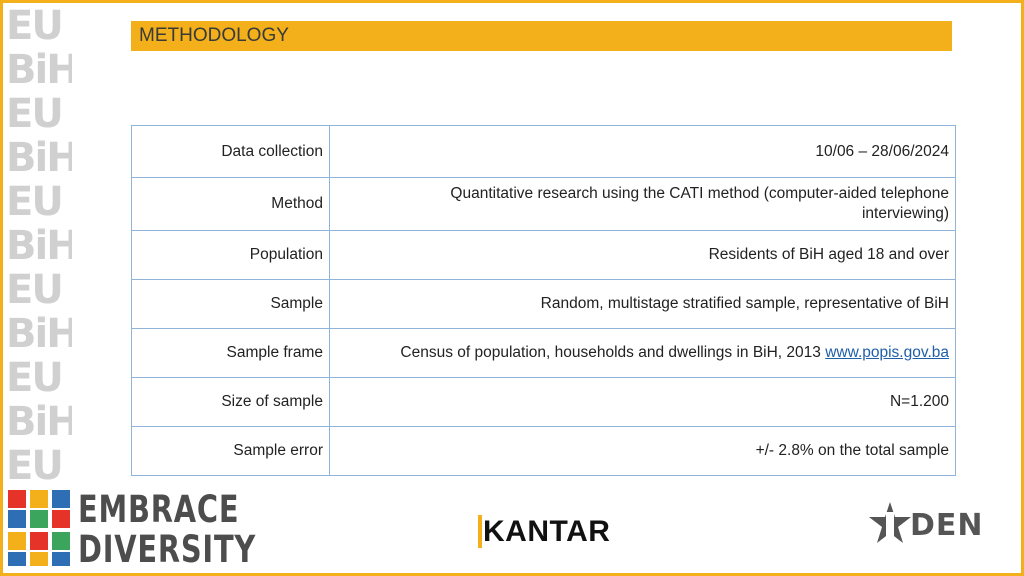 This screenshot has height=576, width=1024. I want to click on embrace-diversity-logo: EMBRACE DIVERSITY, so click(131, 530).